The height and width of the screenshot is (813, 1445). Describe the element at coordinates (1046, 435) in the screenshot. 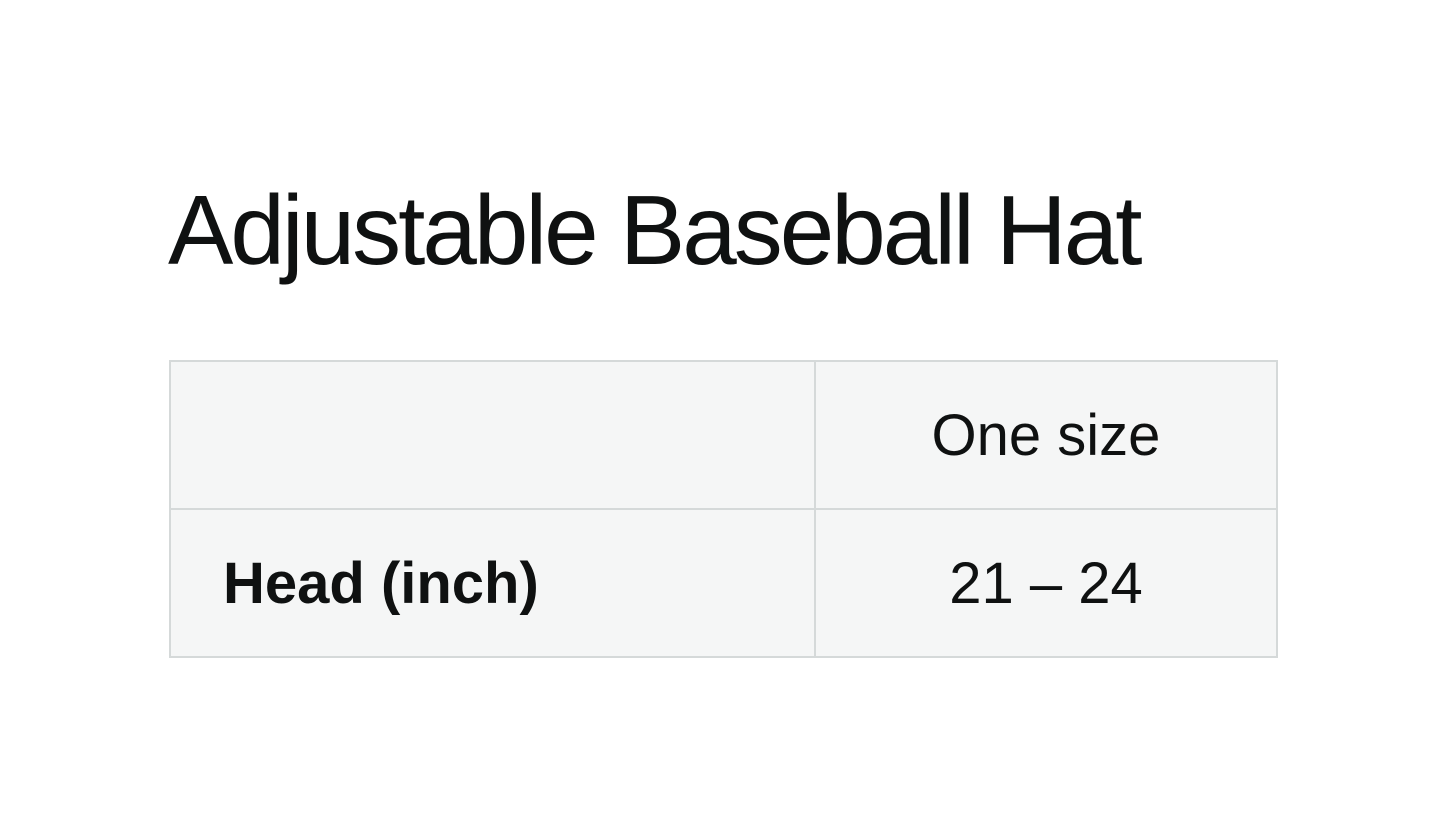

I see `column-header-one-size: One size` at that location.